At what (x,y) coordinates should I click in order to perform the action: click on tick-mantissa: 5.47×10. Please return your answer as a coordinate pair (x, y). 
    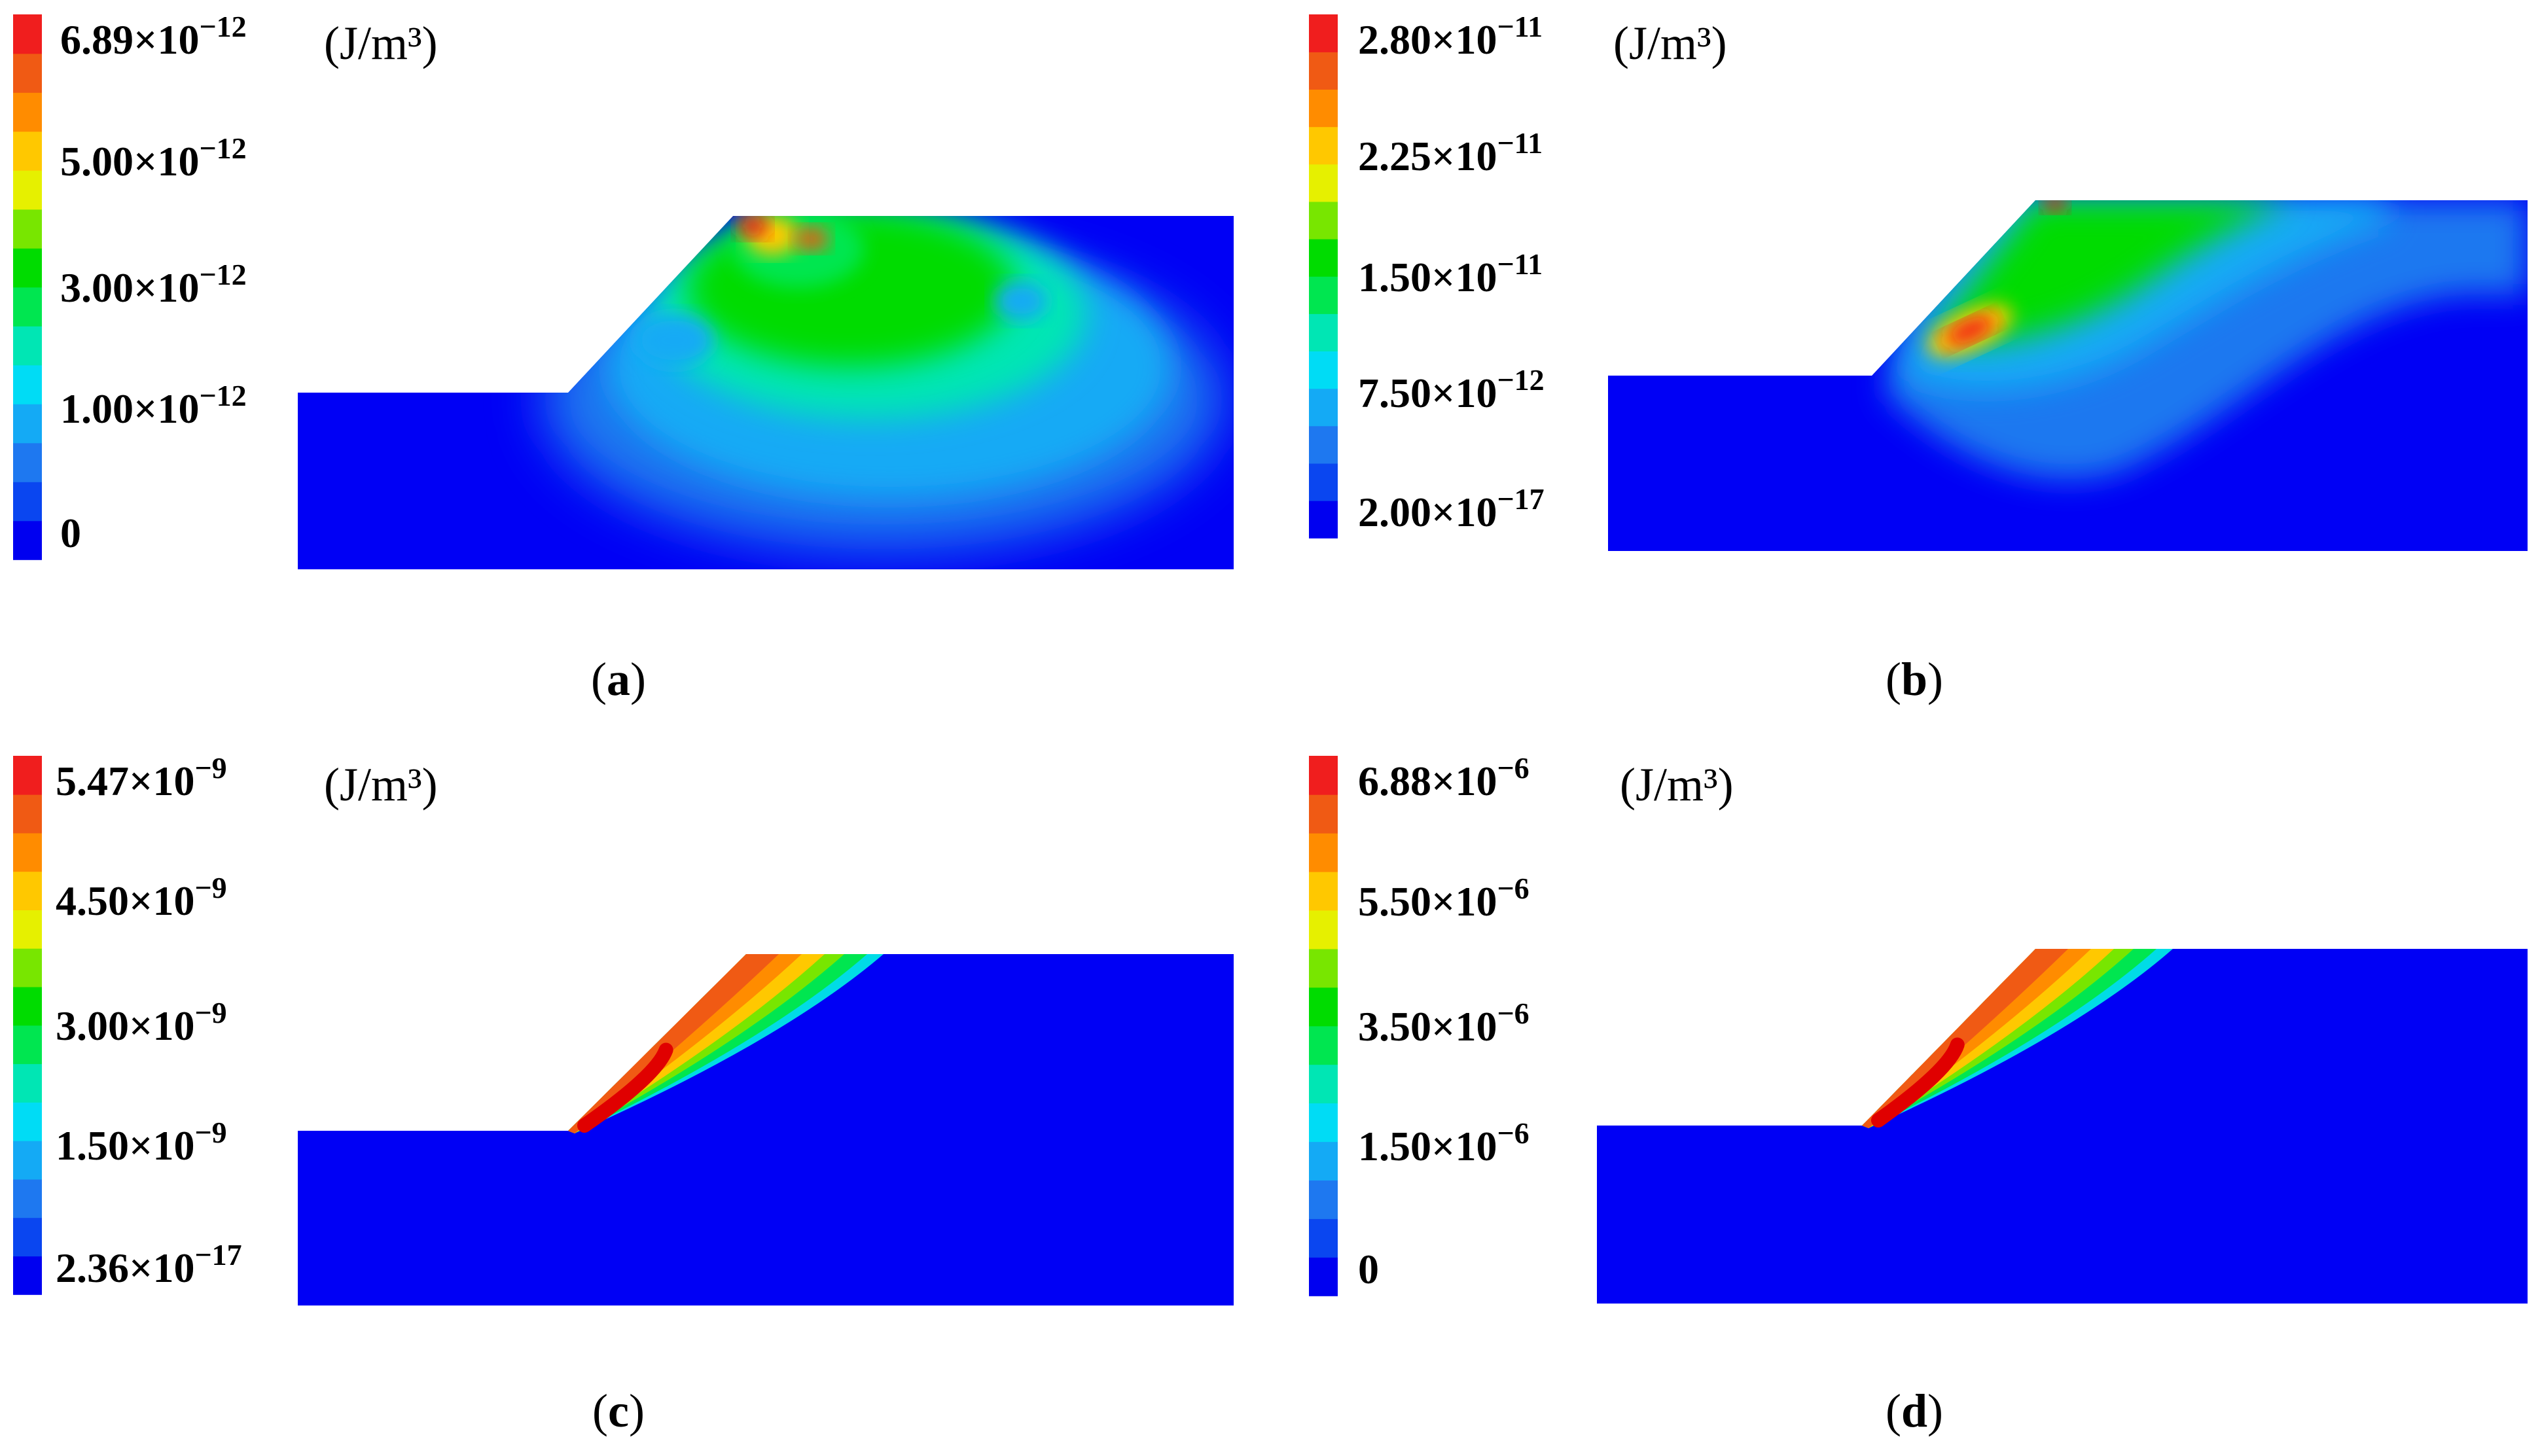
    Looking at the image, I should click on (125, 781).